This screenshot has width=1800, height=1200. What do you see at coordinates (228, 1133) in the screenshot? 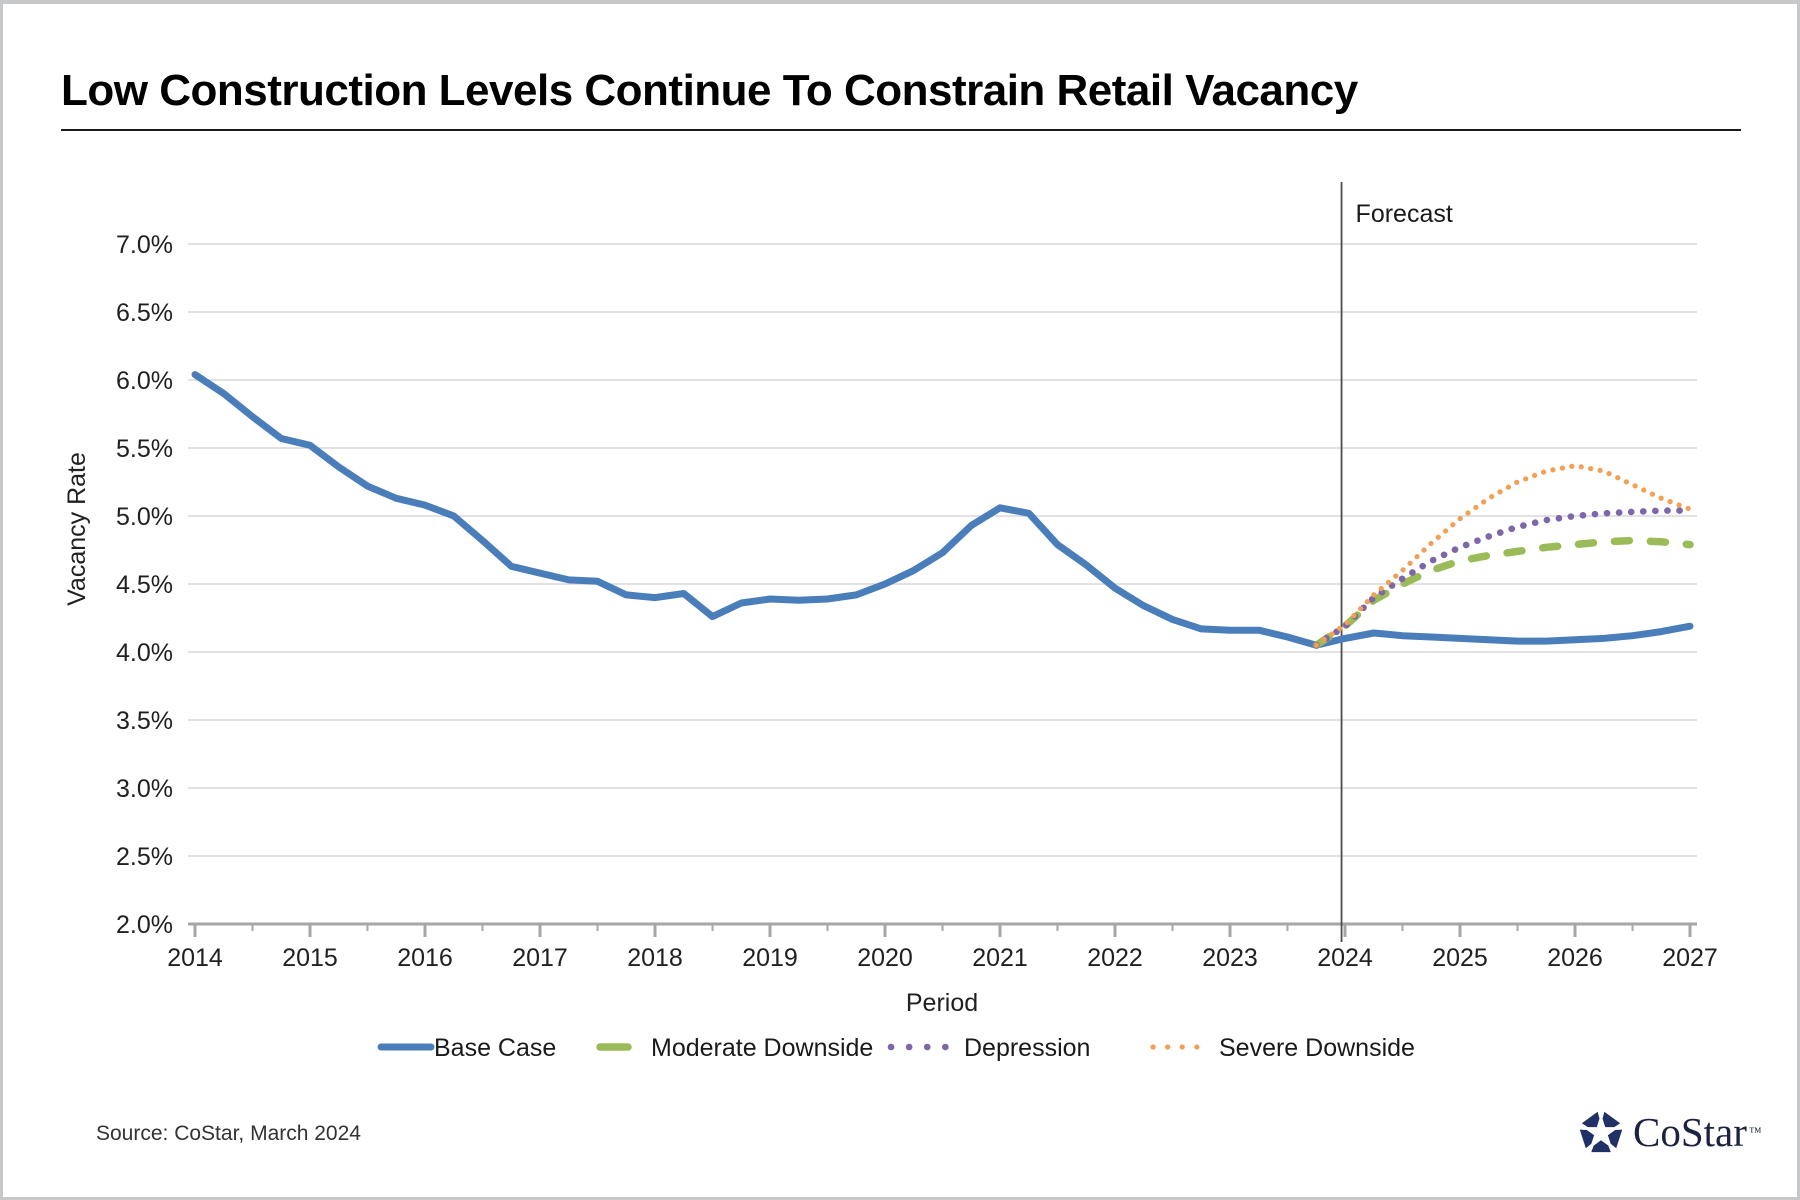
I see `source-note: Source: CoStar, March 2024` at bounding box center [228, 1133].